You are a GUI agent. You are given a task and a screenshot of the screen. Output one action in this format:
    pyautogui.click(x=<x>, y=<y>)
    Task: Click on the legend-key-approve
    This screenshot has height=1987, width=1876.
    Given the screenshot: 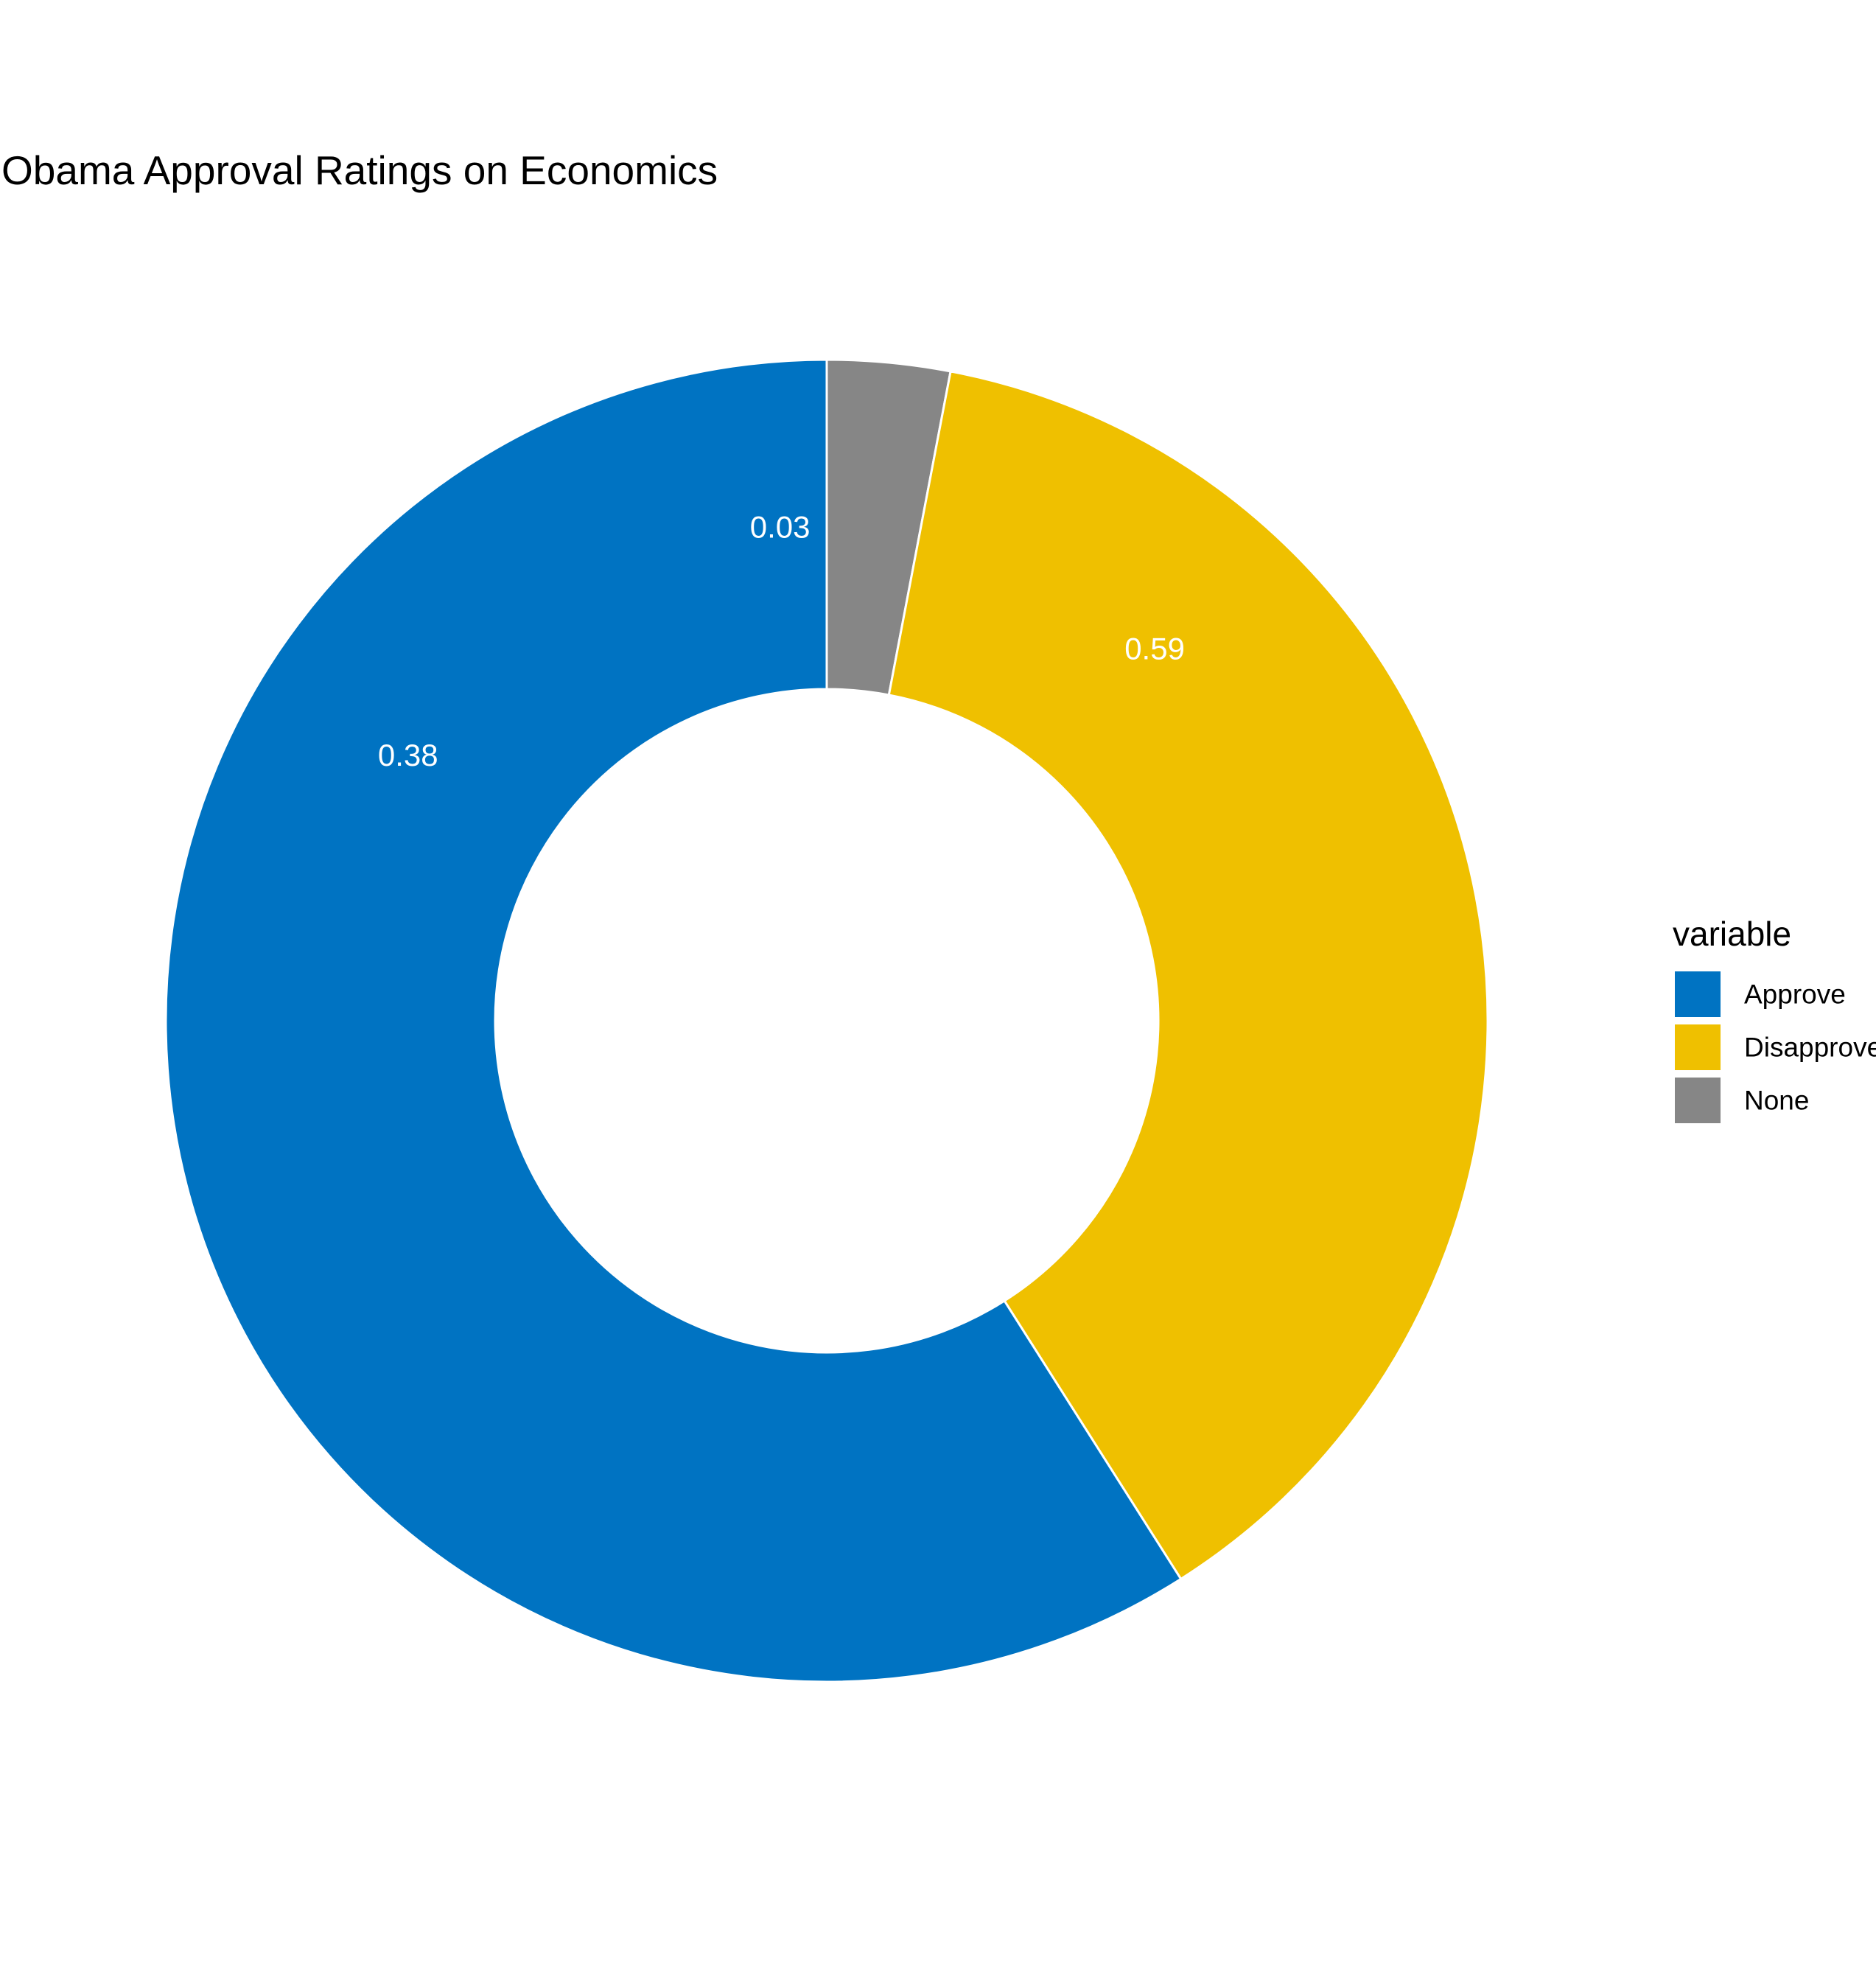 What is the action you would take?
    pyautogui.click(x=1698, y=994)
    